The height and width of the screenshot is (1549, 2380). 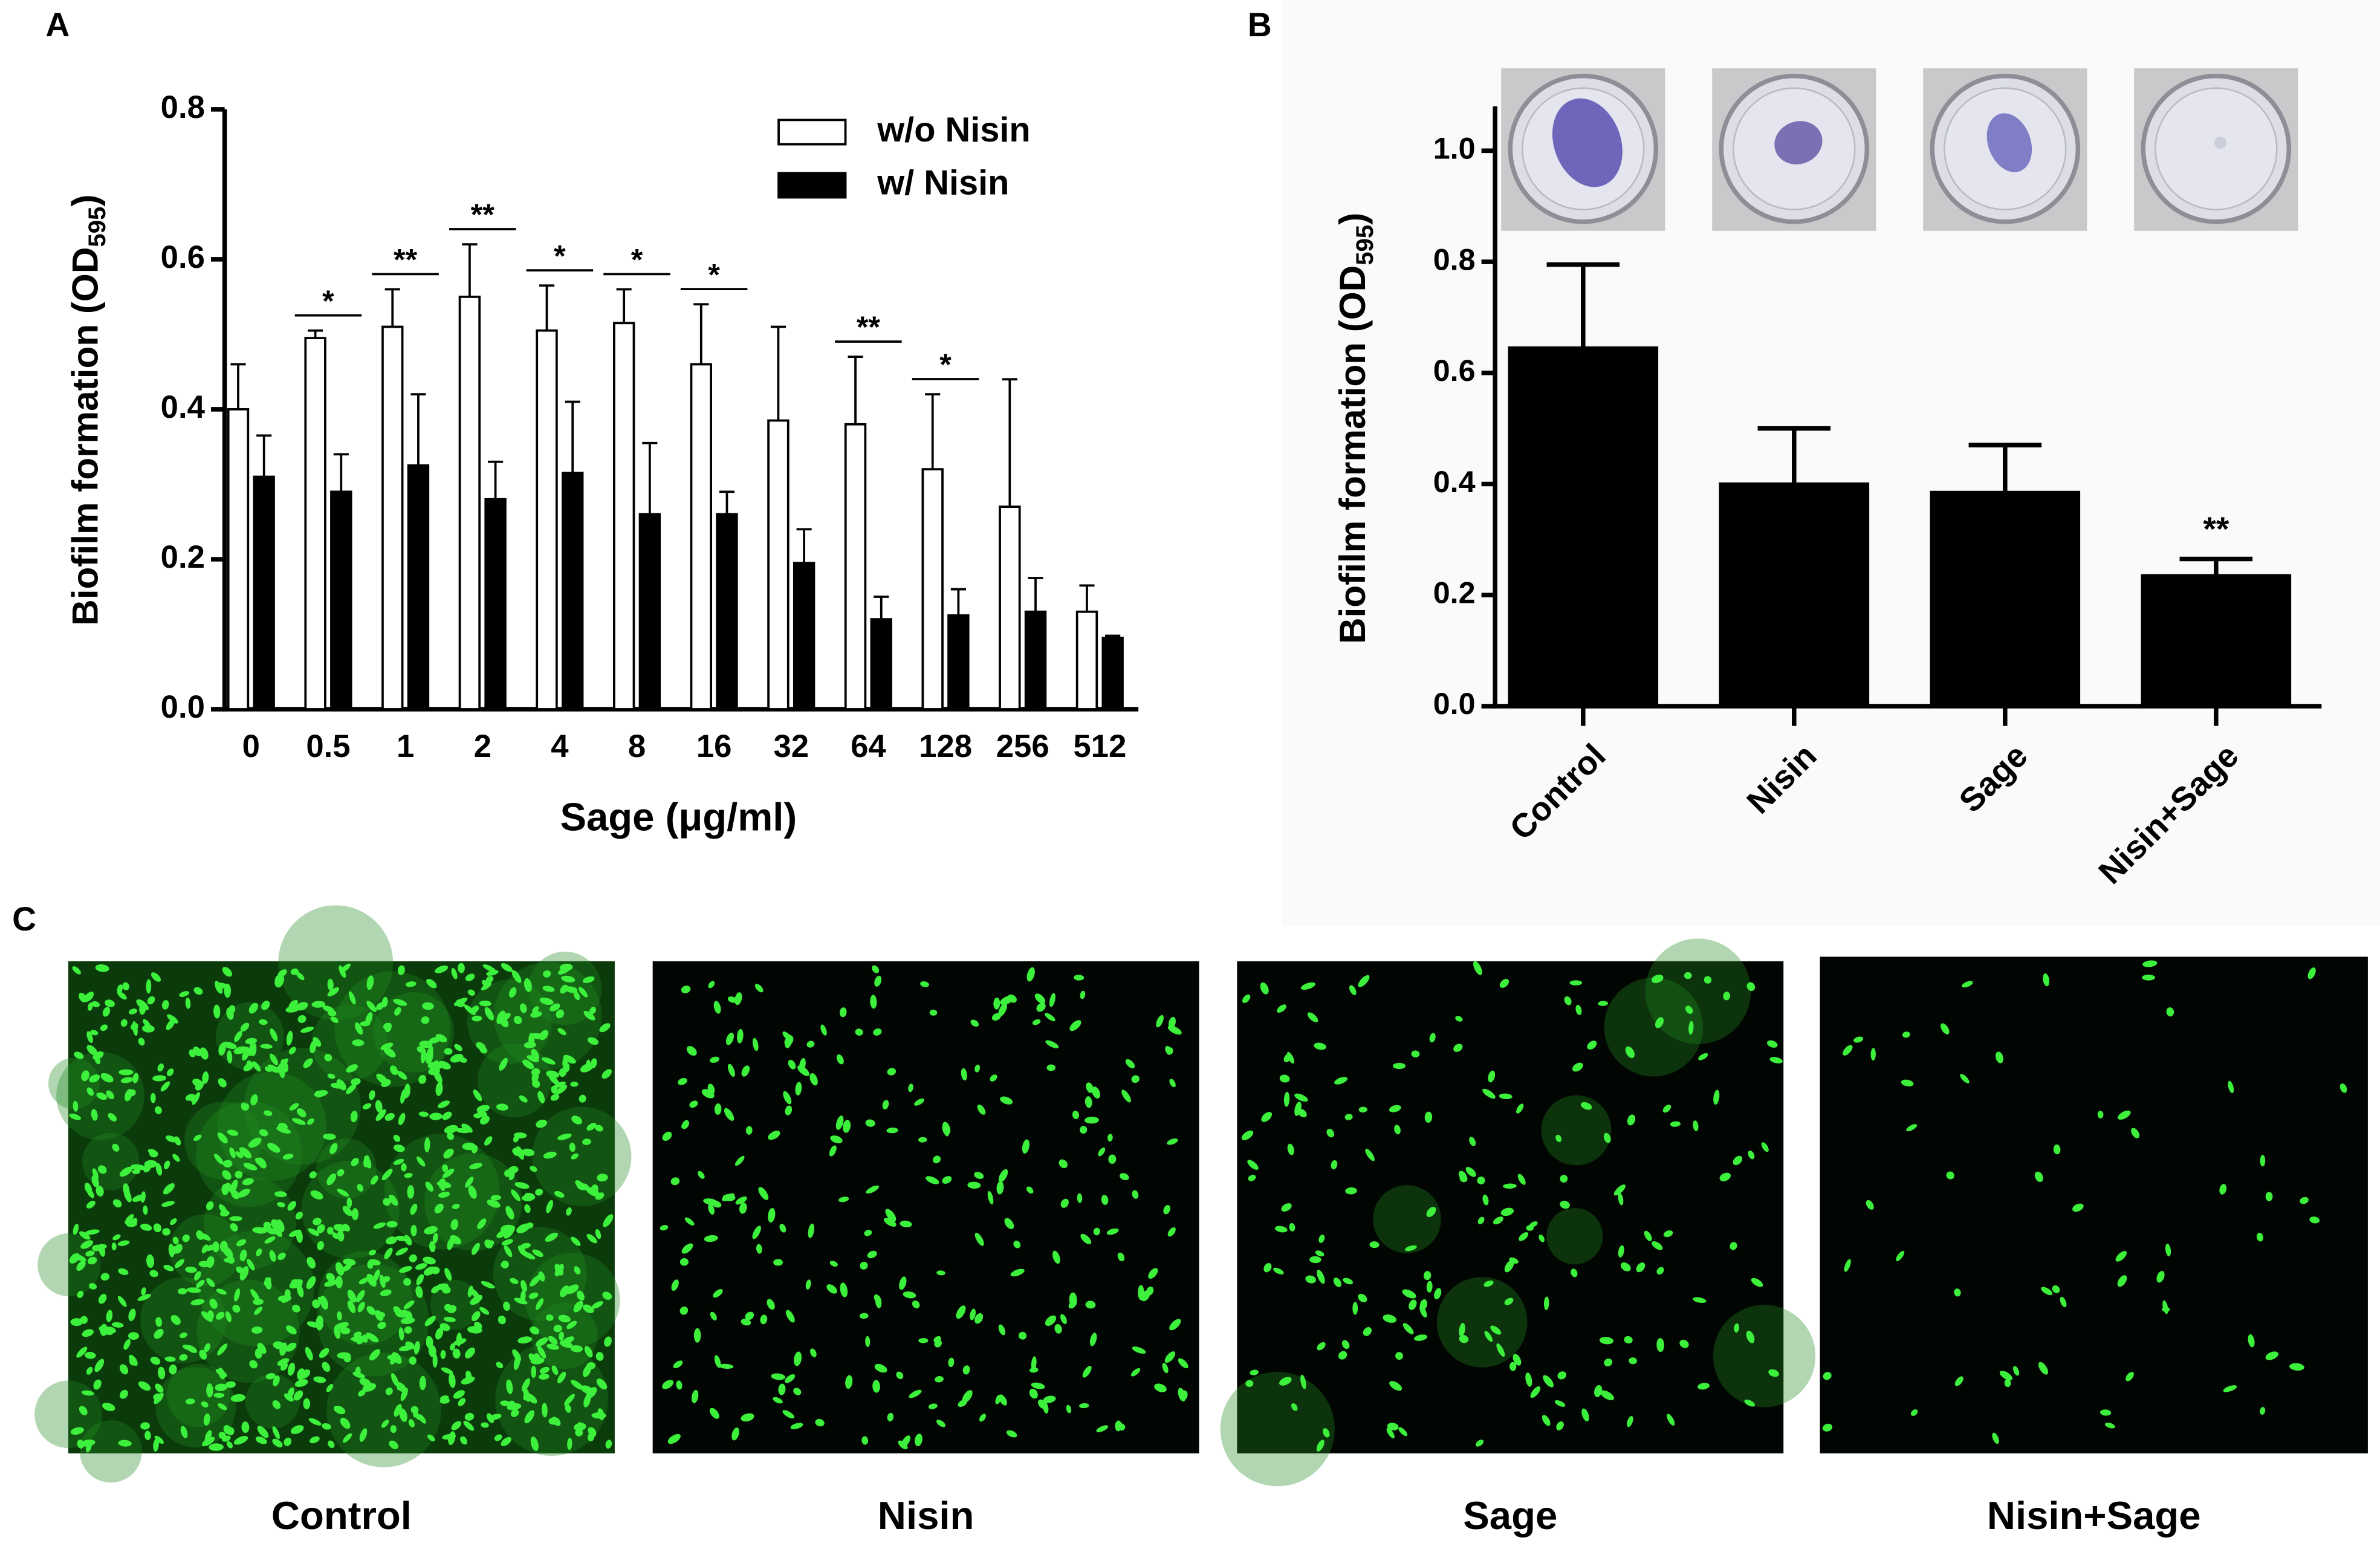 What do you see at coordinates (573, 591) in the screenshot?
I see `bar` at bounding box center [573, 591].